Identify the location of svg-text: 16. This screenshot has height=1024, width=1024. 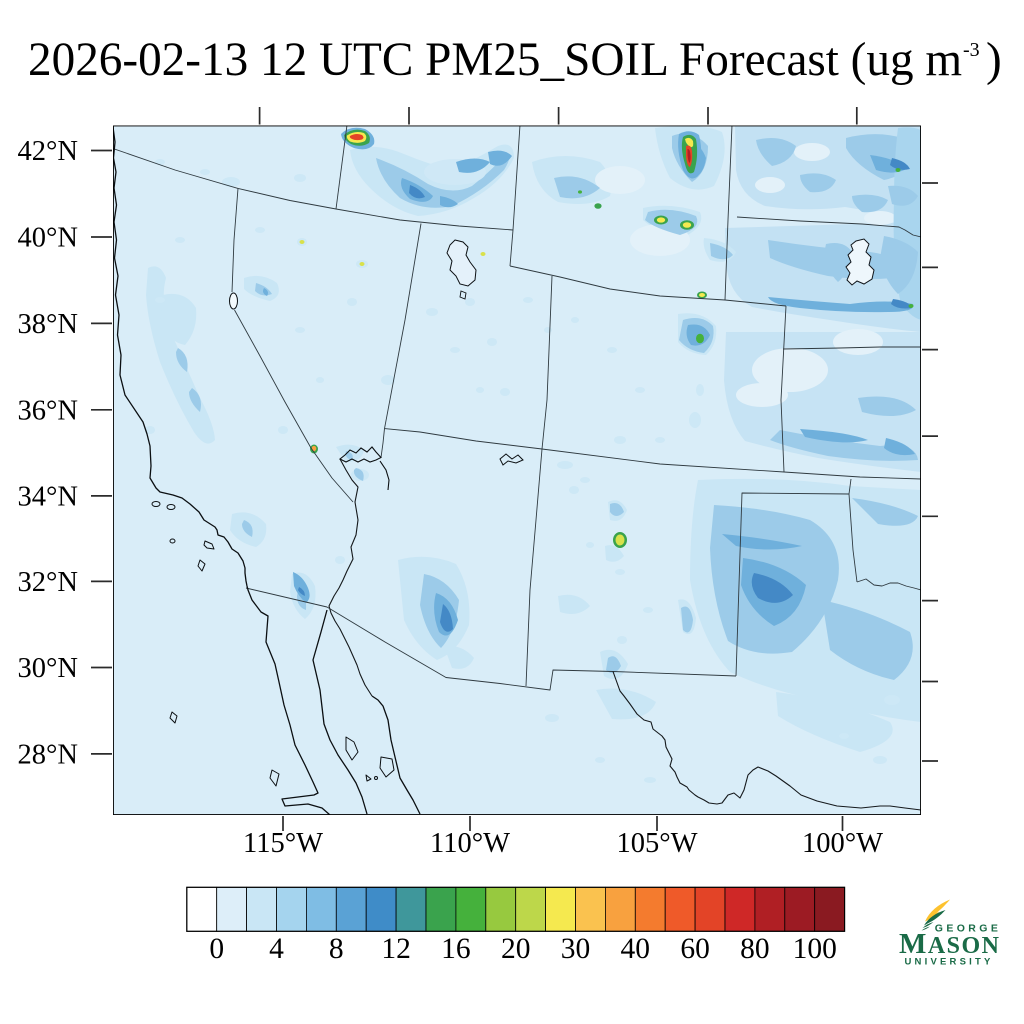
(456, 949).